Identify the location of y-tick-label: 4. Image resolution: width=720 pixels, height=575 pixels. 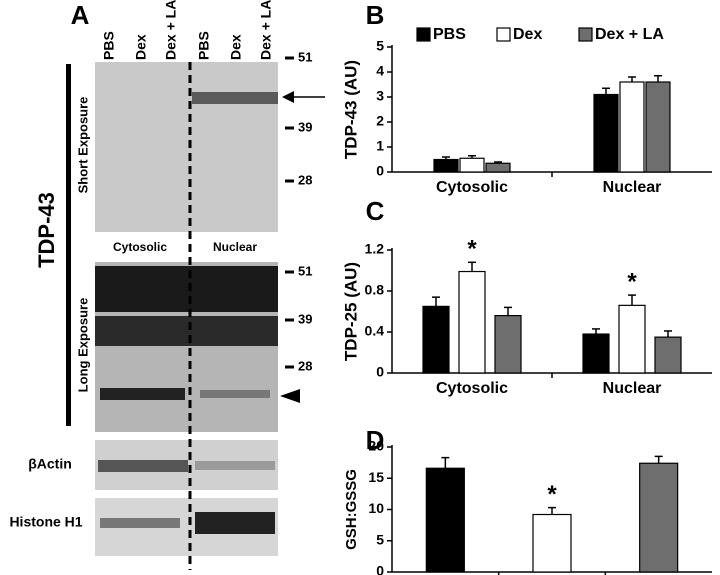
(380, 71).